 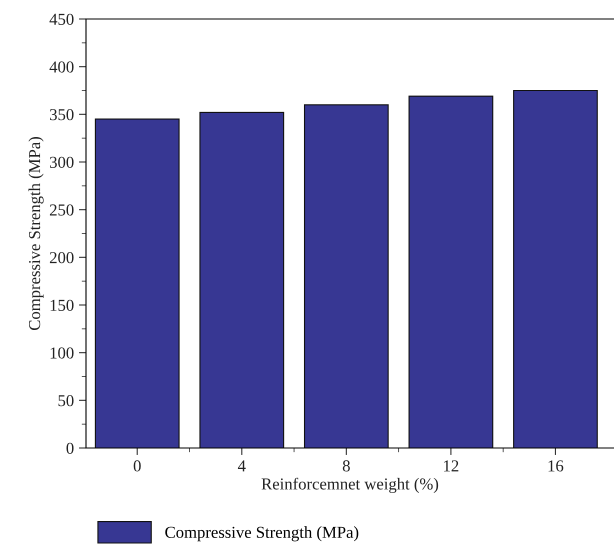 I want to click on y-tick-label: 200, so click(x=62, y=258).